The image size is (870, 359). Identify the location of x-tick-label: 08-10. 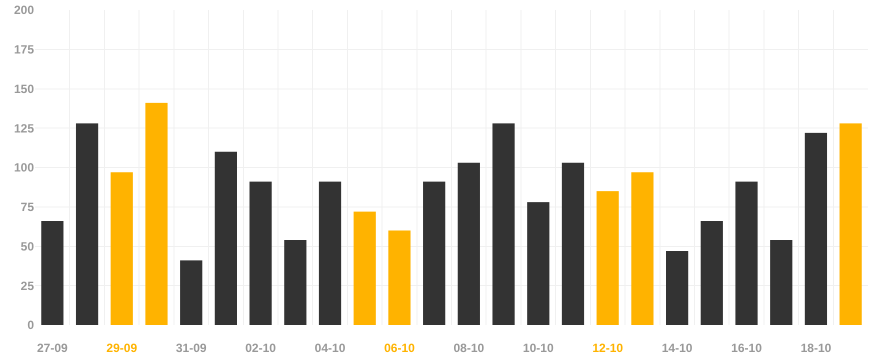
(469, 348).